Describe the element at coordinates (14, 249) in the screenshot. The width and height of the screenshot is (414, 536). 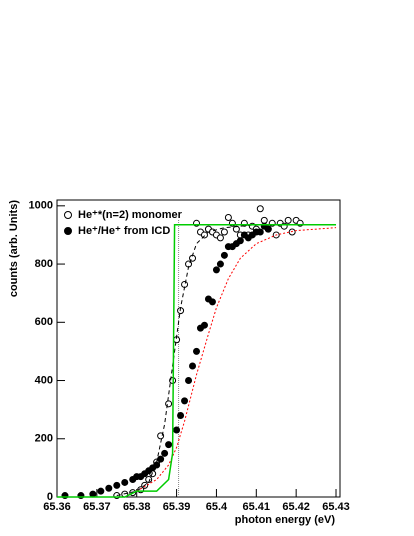
I see `y-axis-title: counts (arb. Units)` at that location.